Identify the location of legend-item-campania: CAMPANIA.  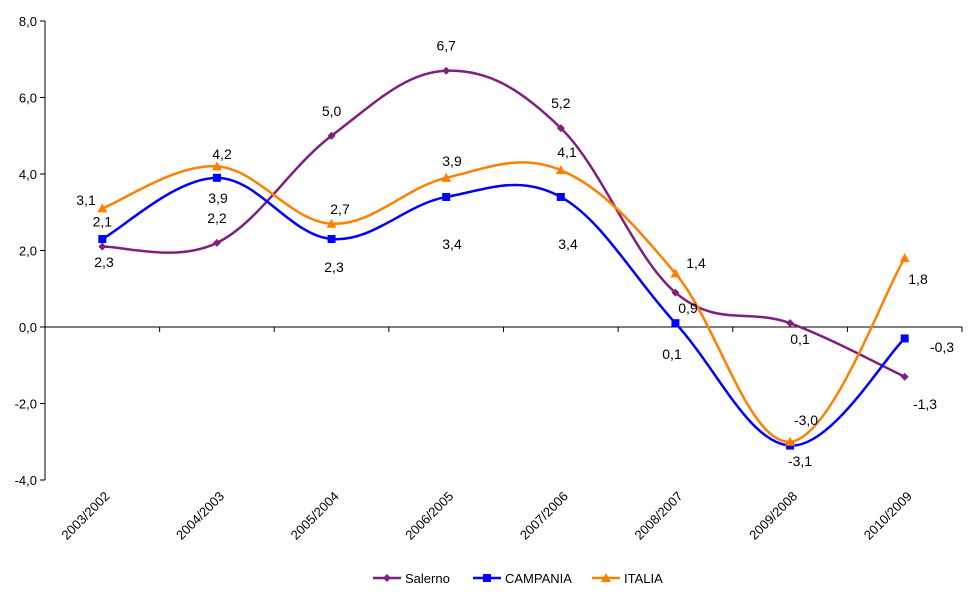
(522, 578).